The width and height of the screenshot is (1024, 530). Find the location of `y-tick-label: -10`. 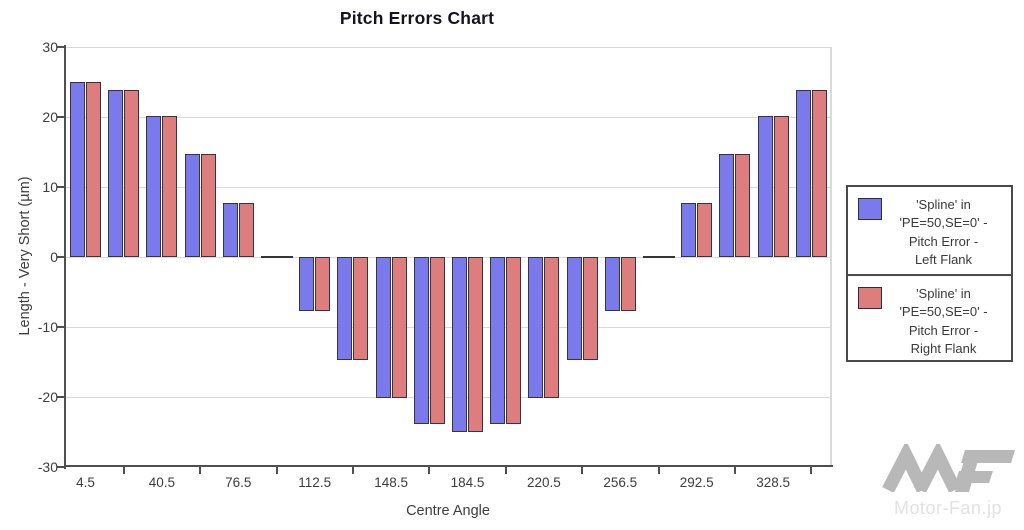

y-tick-label: -10 is located at coordinates (47, 327).